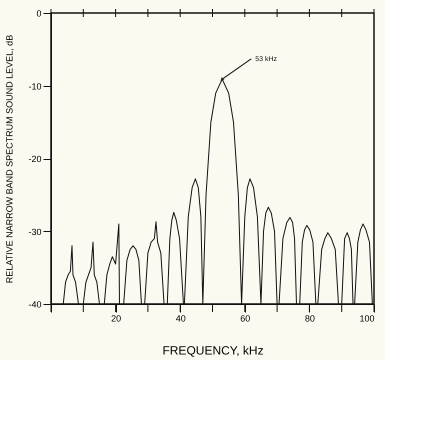 This screenshot has height=436, width=448. I want to click on x-tick-label: 20, so click(116, 319).